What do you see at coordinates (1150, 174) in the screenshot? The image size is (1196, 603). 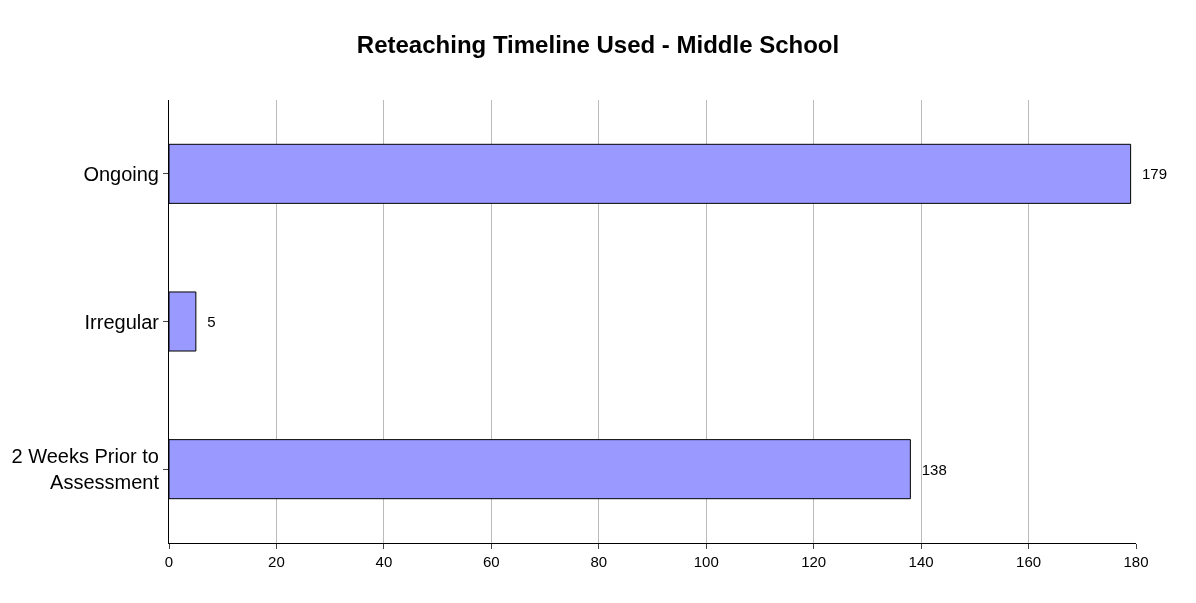 I see `data-label: 179` at bounding box center [1150, 174].